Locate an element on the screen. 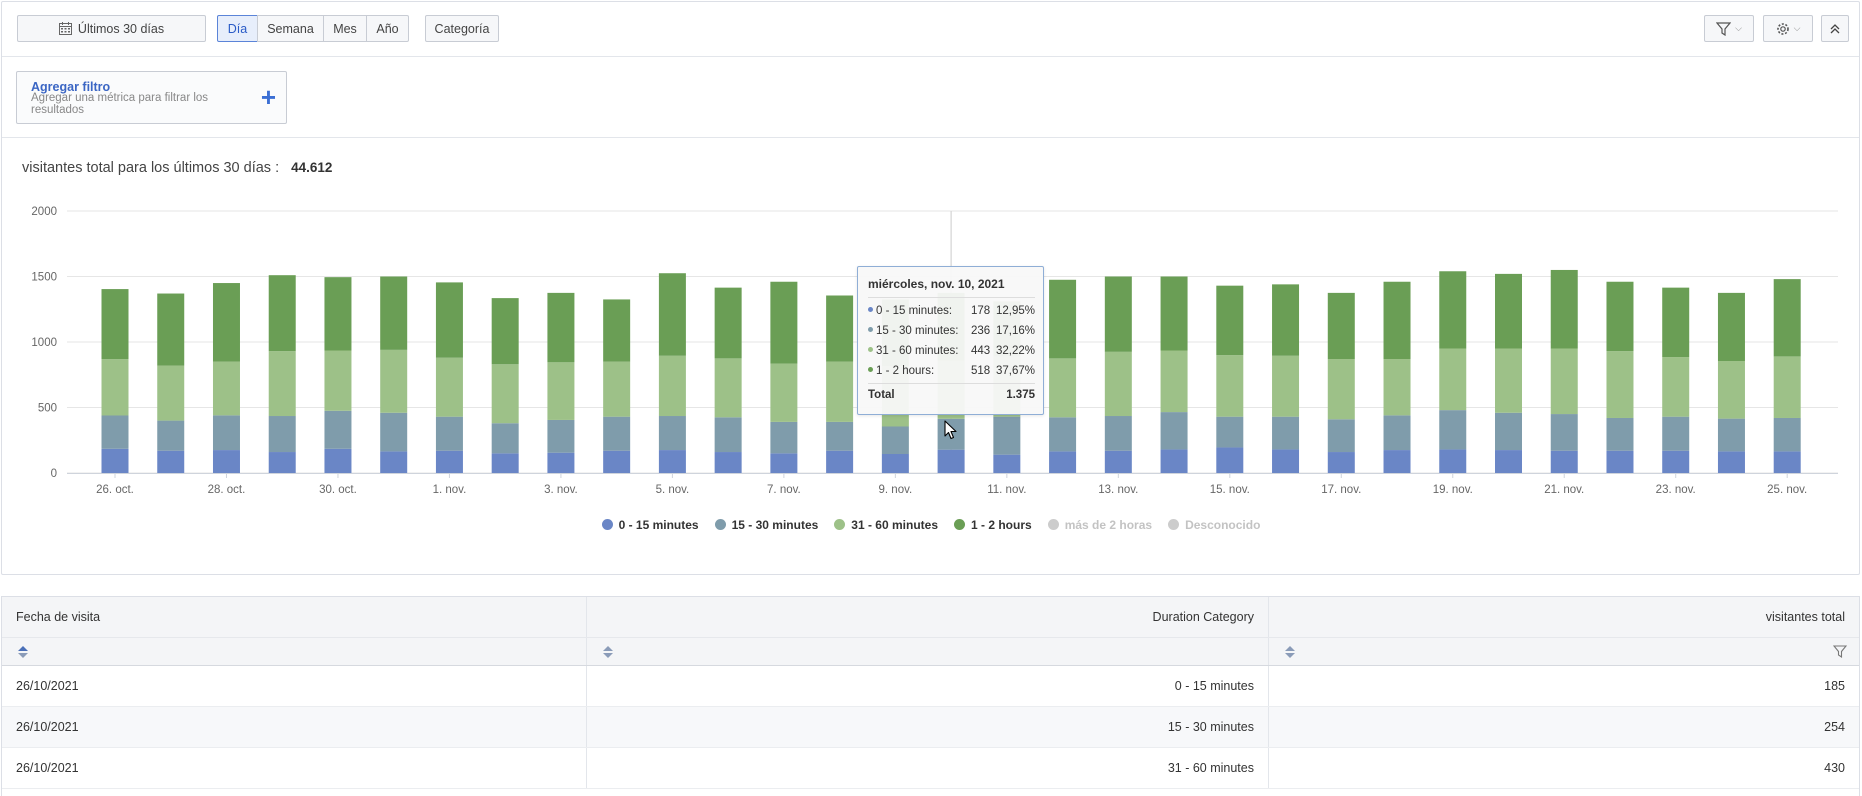 The width and height of the screenshot is (1862, 796). tooltip-total-row: Total 1.375 is located at coordinates (951, 397).